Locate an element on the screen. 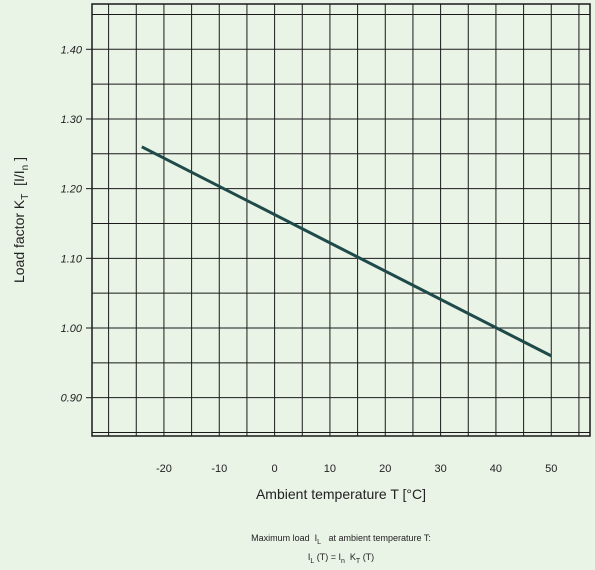 The image size is (595, 570). x-tick-label: 40 is located at coordinates (496, 469).